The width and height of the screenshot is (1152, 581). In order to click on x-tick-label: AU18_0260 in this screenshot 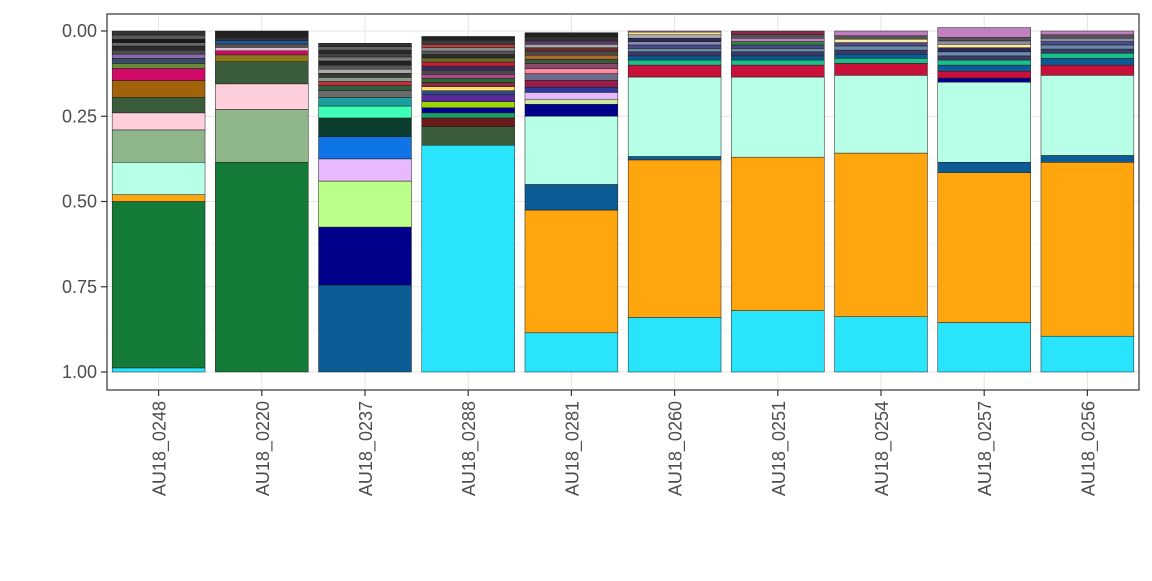, I will do `click(676, 448)`.